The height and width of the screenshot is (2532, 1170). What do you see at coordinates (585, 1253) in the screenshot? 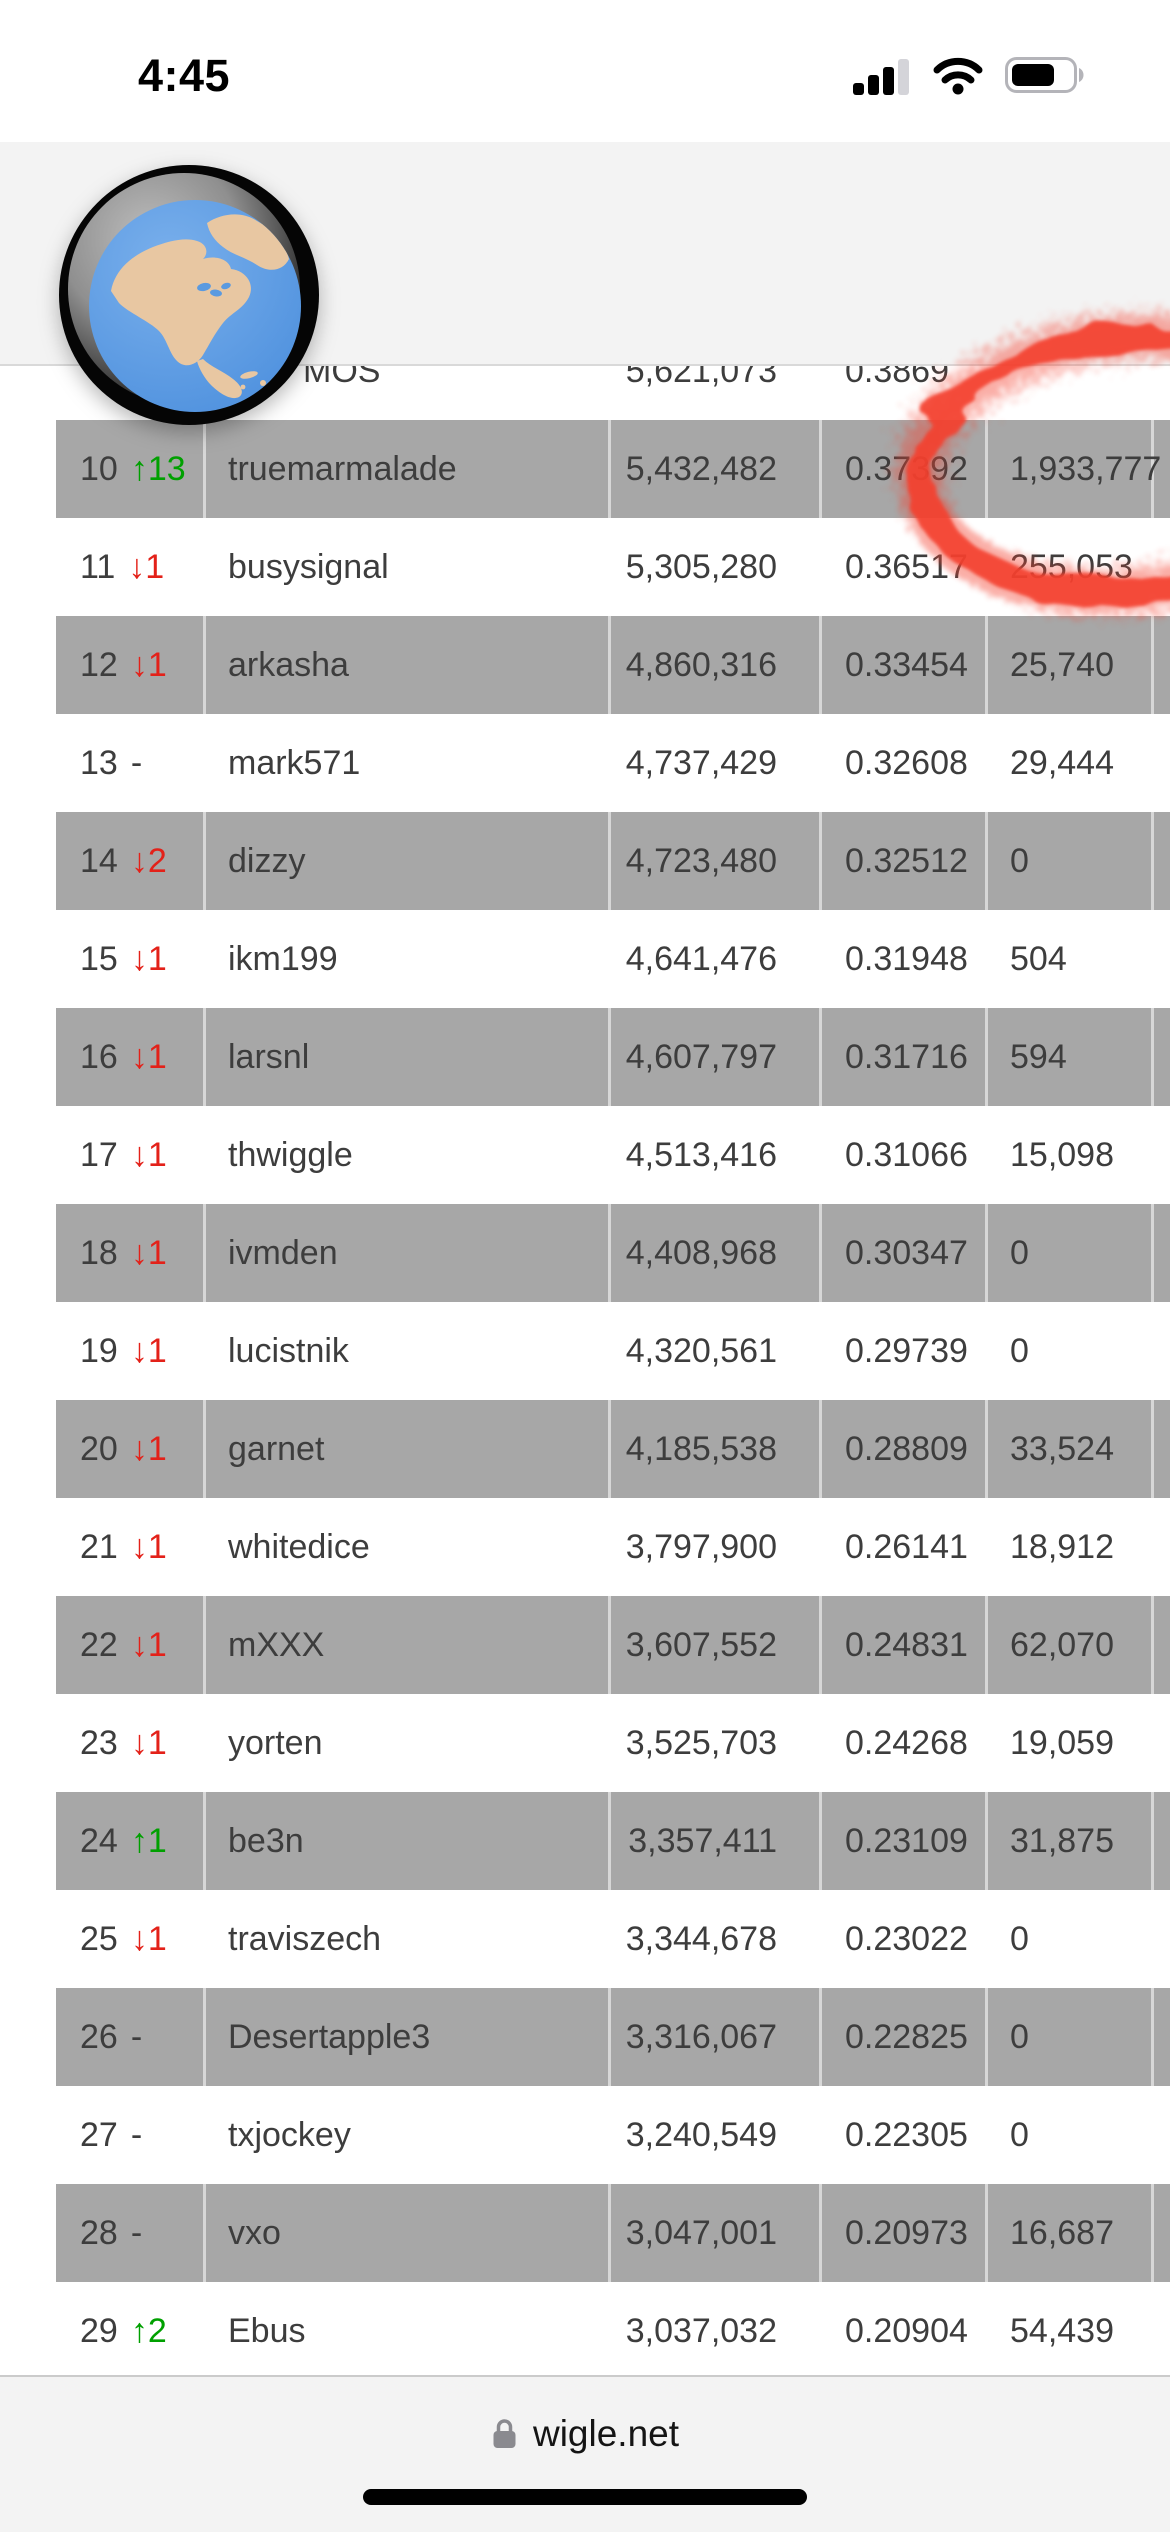
I see `table-row: 18 ↓1 ivmden 4,408,968 0.30347 0` at bounding box center [585, 1253].